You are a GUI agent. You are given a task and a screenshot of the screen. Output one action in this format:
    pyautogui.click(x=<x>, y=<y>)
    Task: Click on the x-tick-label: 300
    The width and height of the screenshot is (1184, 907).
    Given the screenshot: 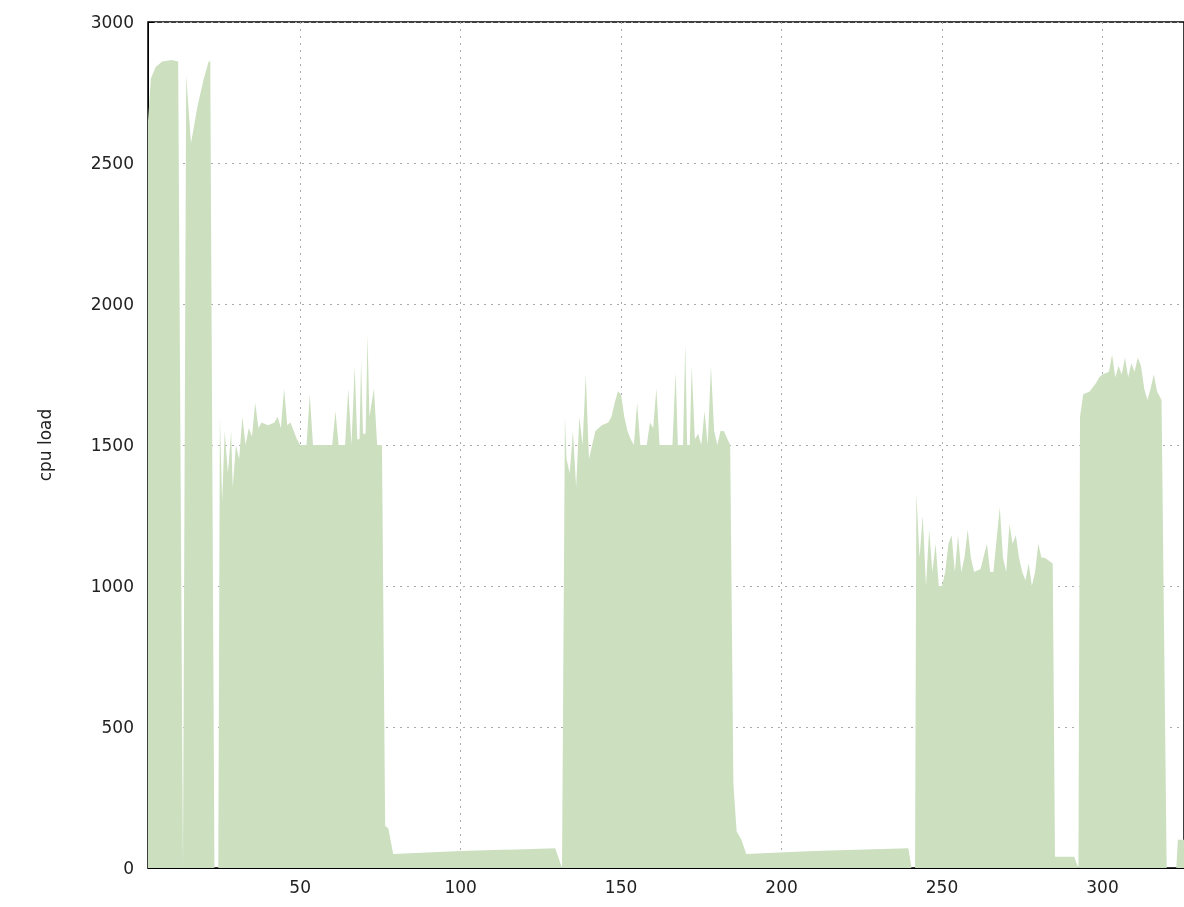 What is the action you would take?
    pyautogui.click(x=1102, y=886)
    